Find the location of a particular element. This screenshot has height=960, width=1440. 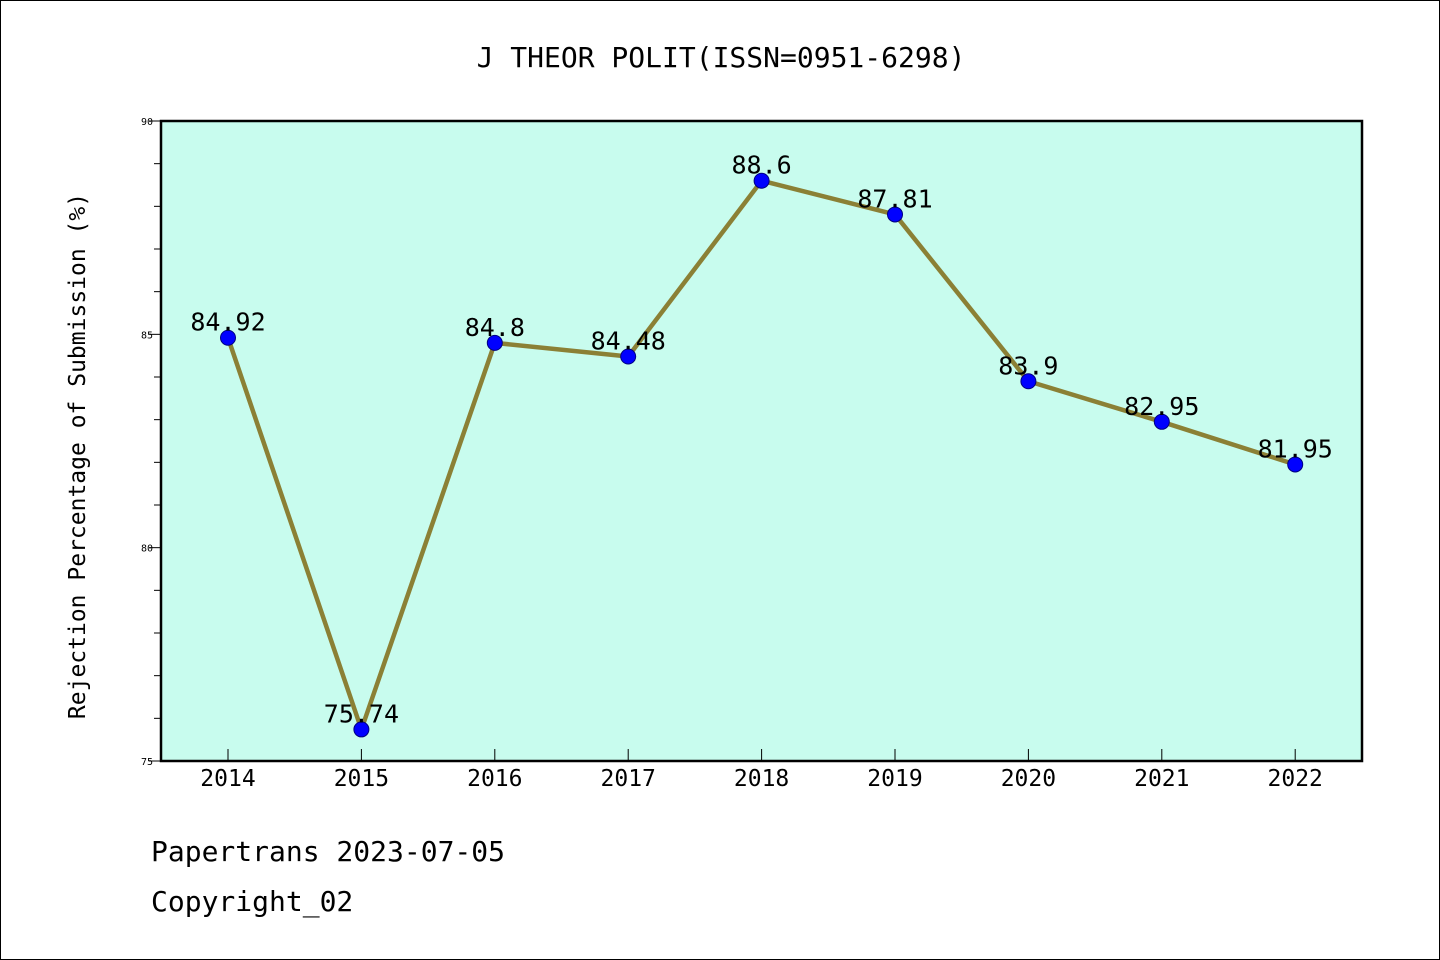

data-label: 83.9 is located at coordinates (1028, 365).